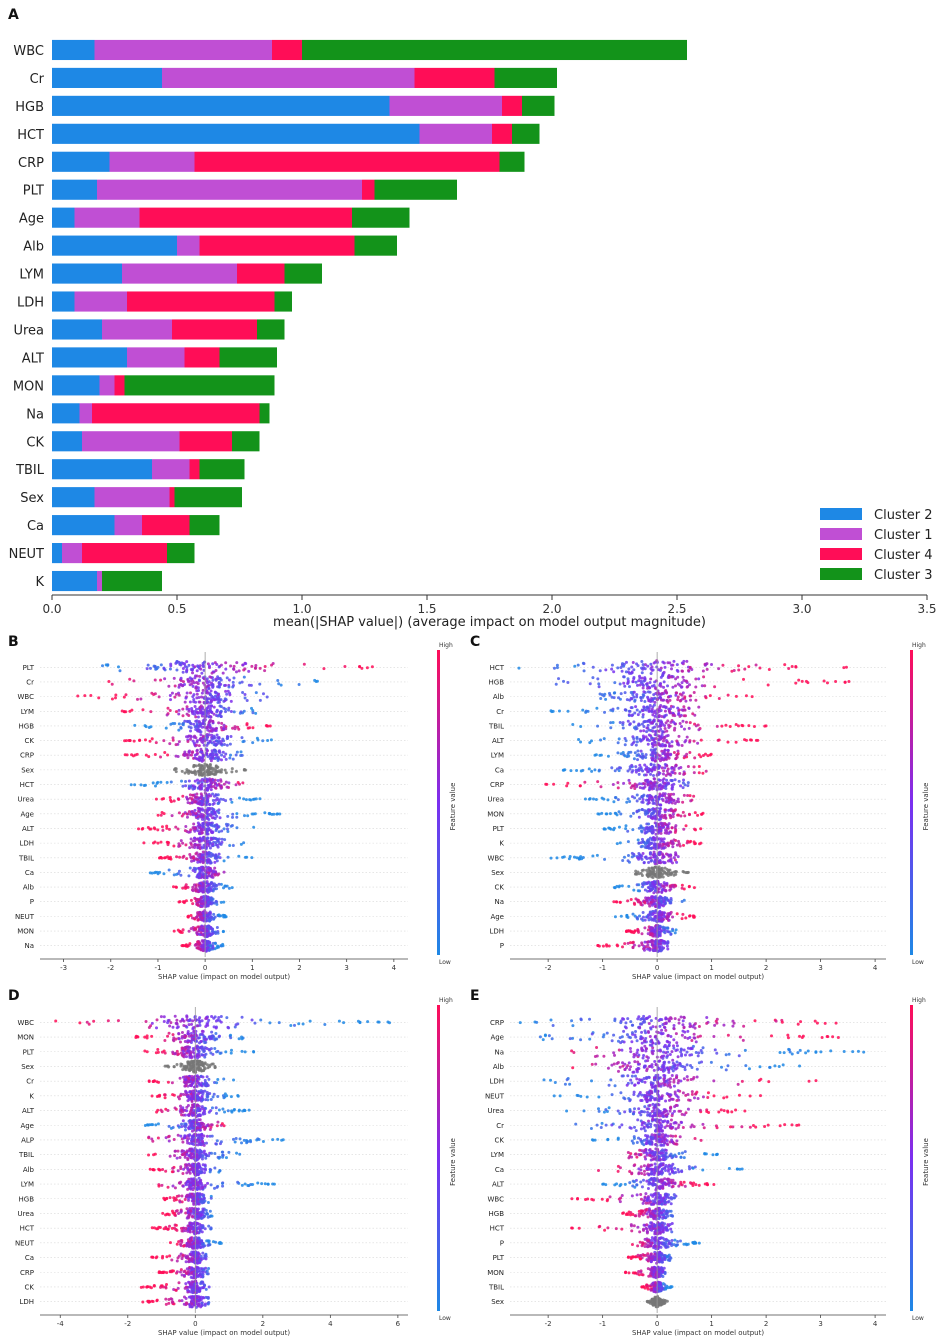  What do you see at coordinates (26, 844) in the screenshot?
I see `feature-label: LDH` at bounding box center [26, 844].